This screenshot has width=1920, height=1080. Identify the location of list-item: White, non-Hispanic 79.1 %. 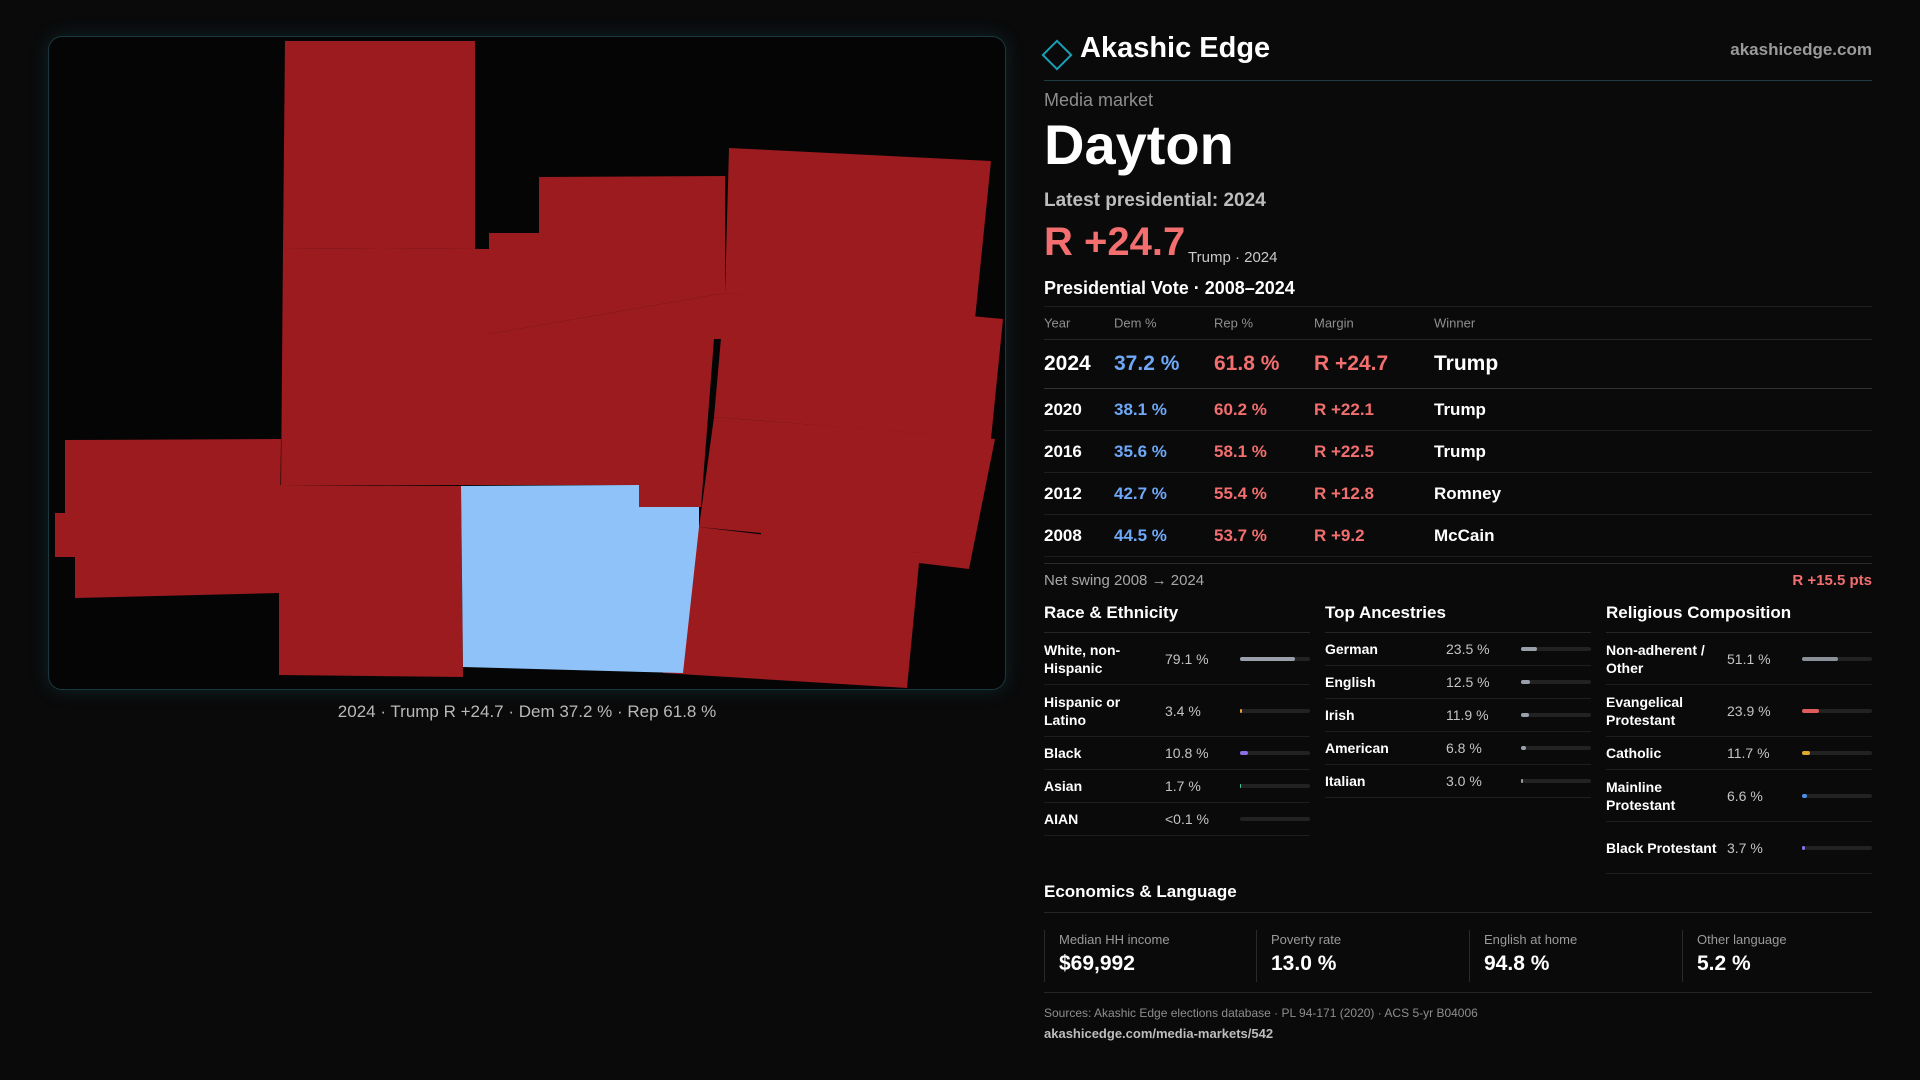
(1177, 659).